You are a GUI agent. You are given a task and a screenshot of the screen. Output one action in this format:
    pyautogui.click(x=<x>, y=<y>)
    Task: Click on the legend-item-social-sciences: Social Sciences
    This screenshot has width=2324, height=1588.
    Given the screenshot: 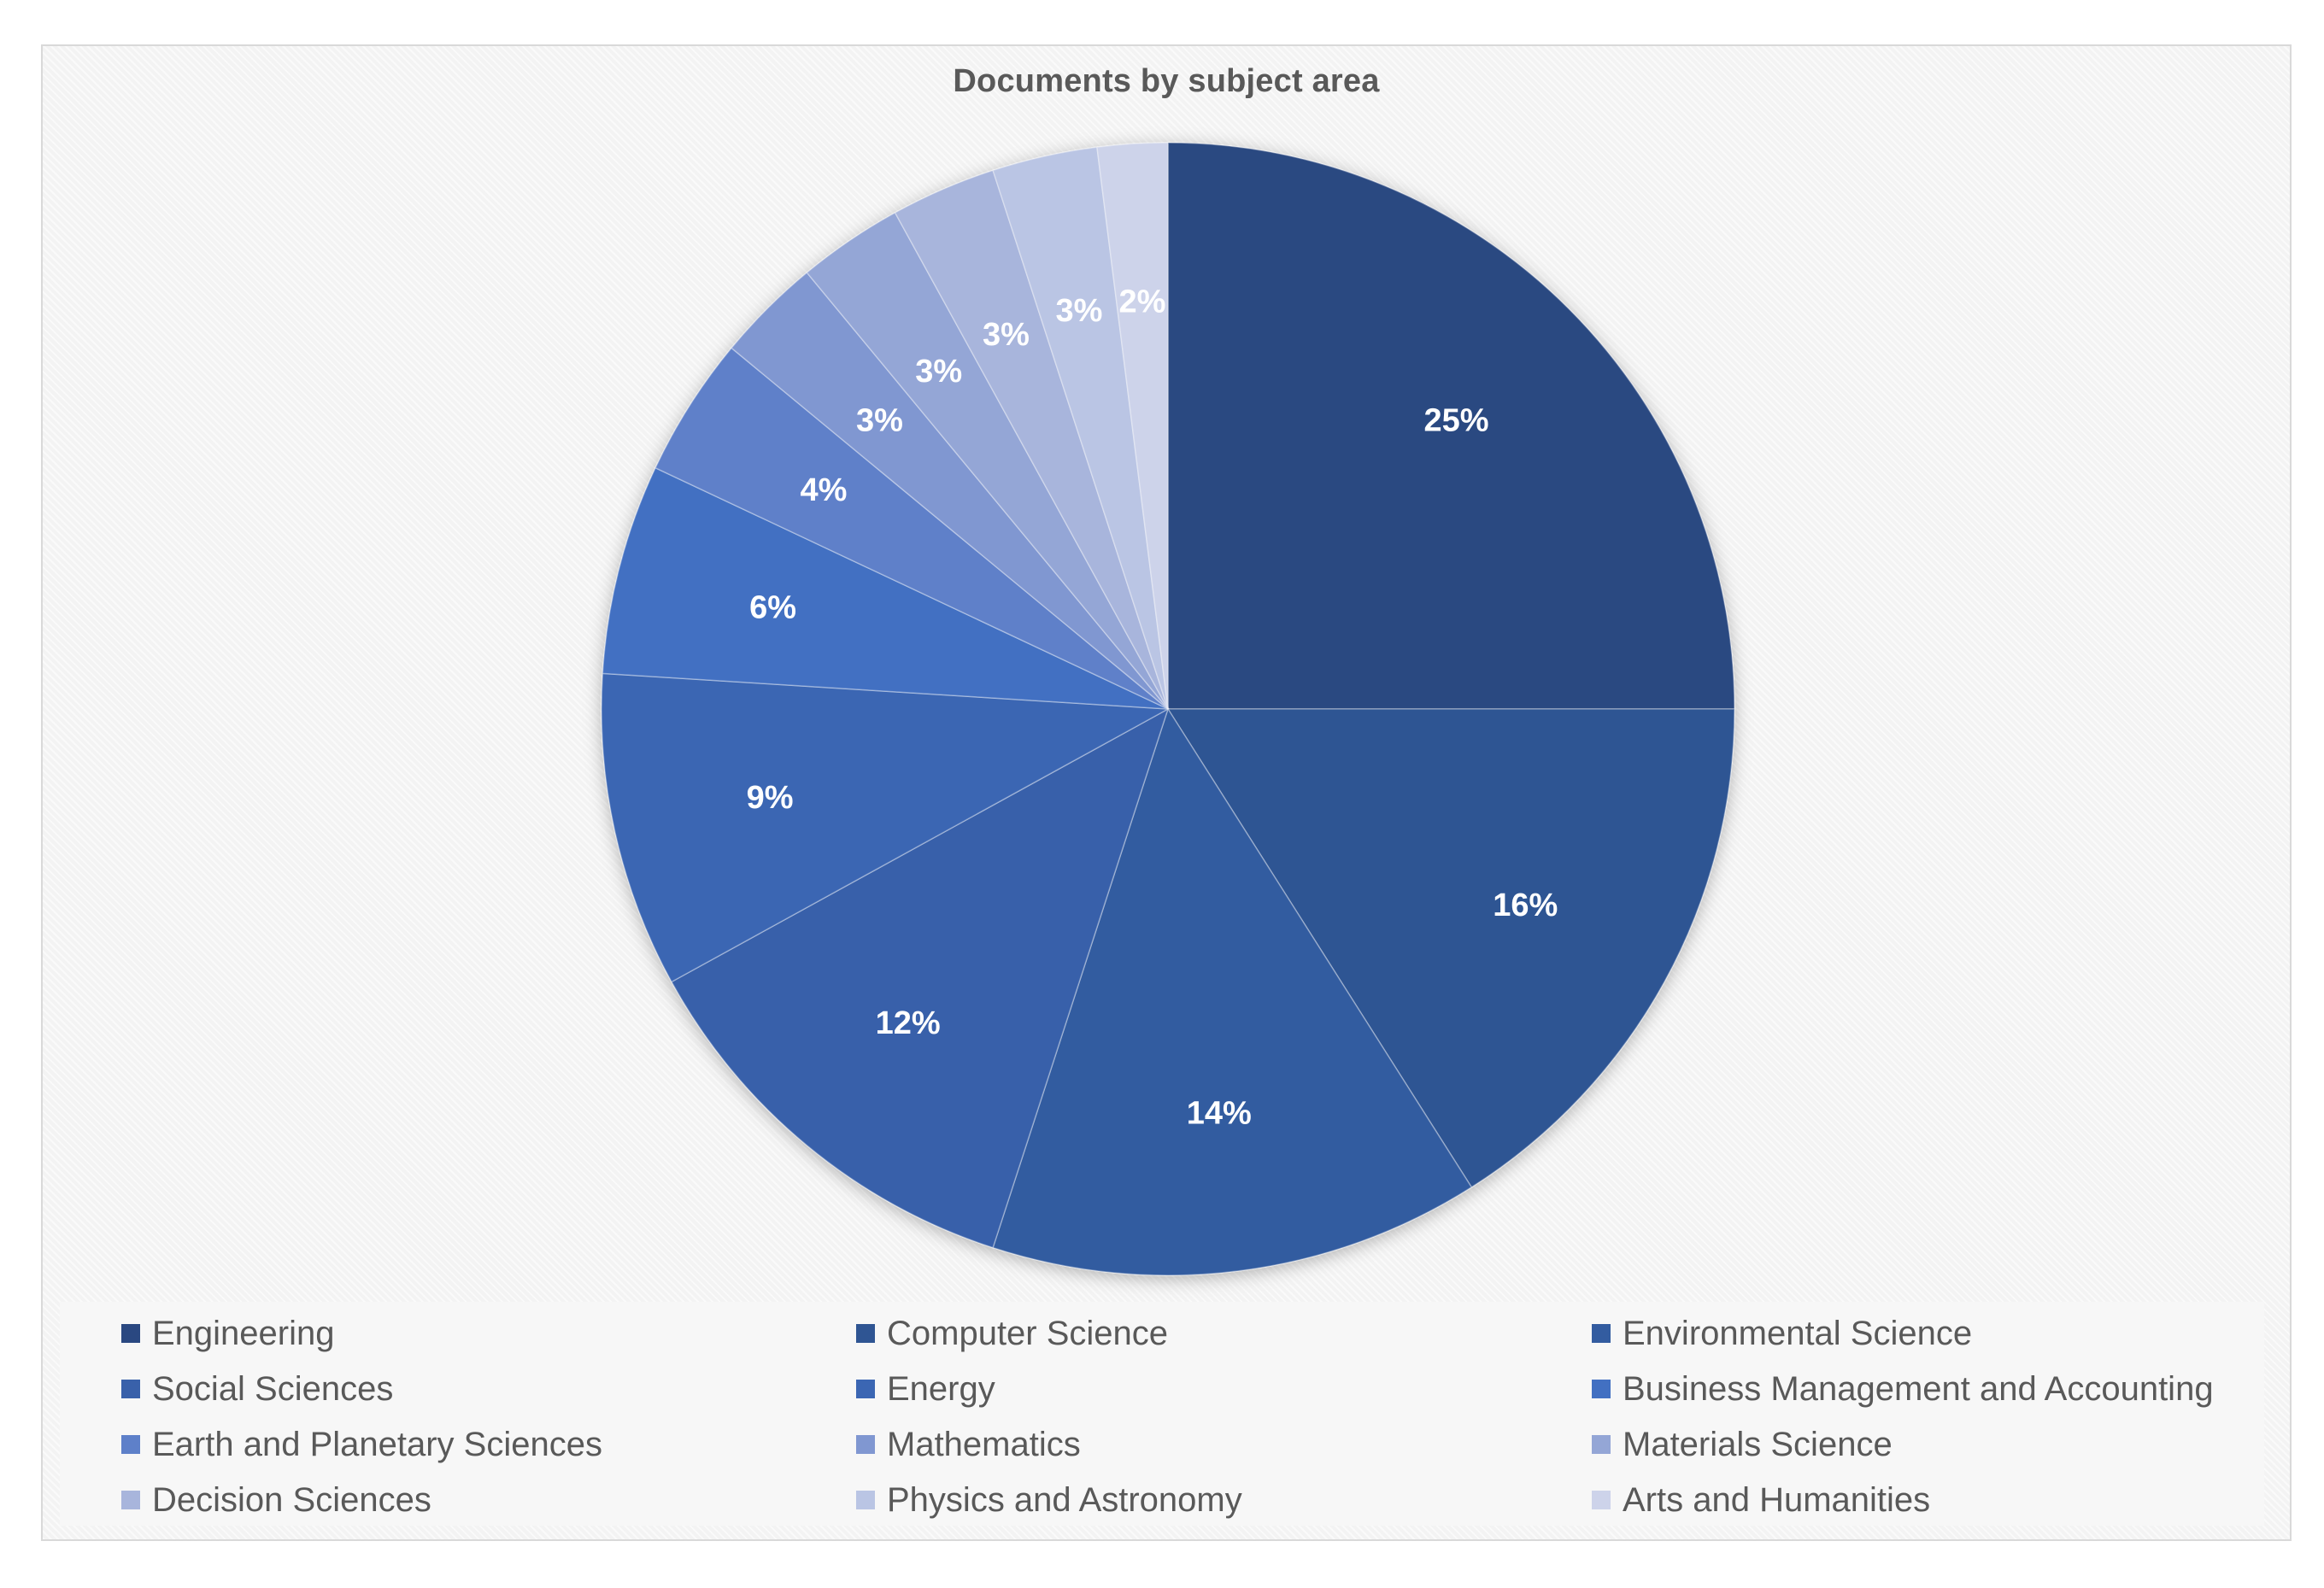 What is the action you would take?
    pyautogui.click(x=257, y=1389)
    